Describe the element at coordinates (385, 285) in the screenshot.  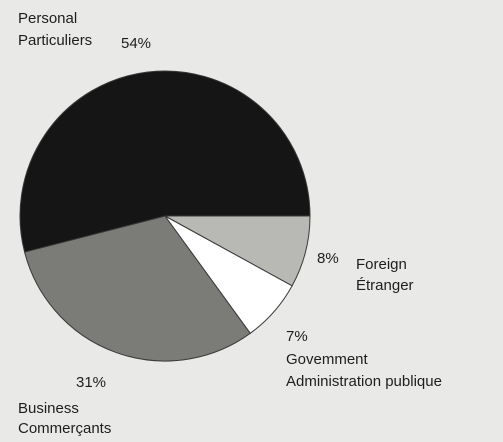
I see `label-foreign-fr: Étranger` at that location.